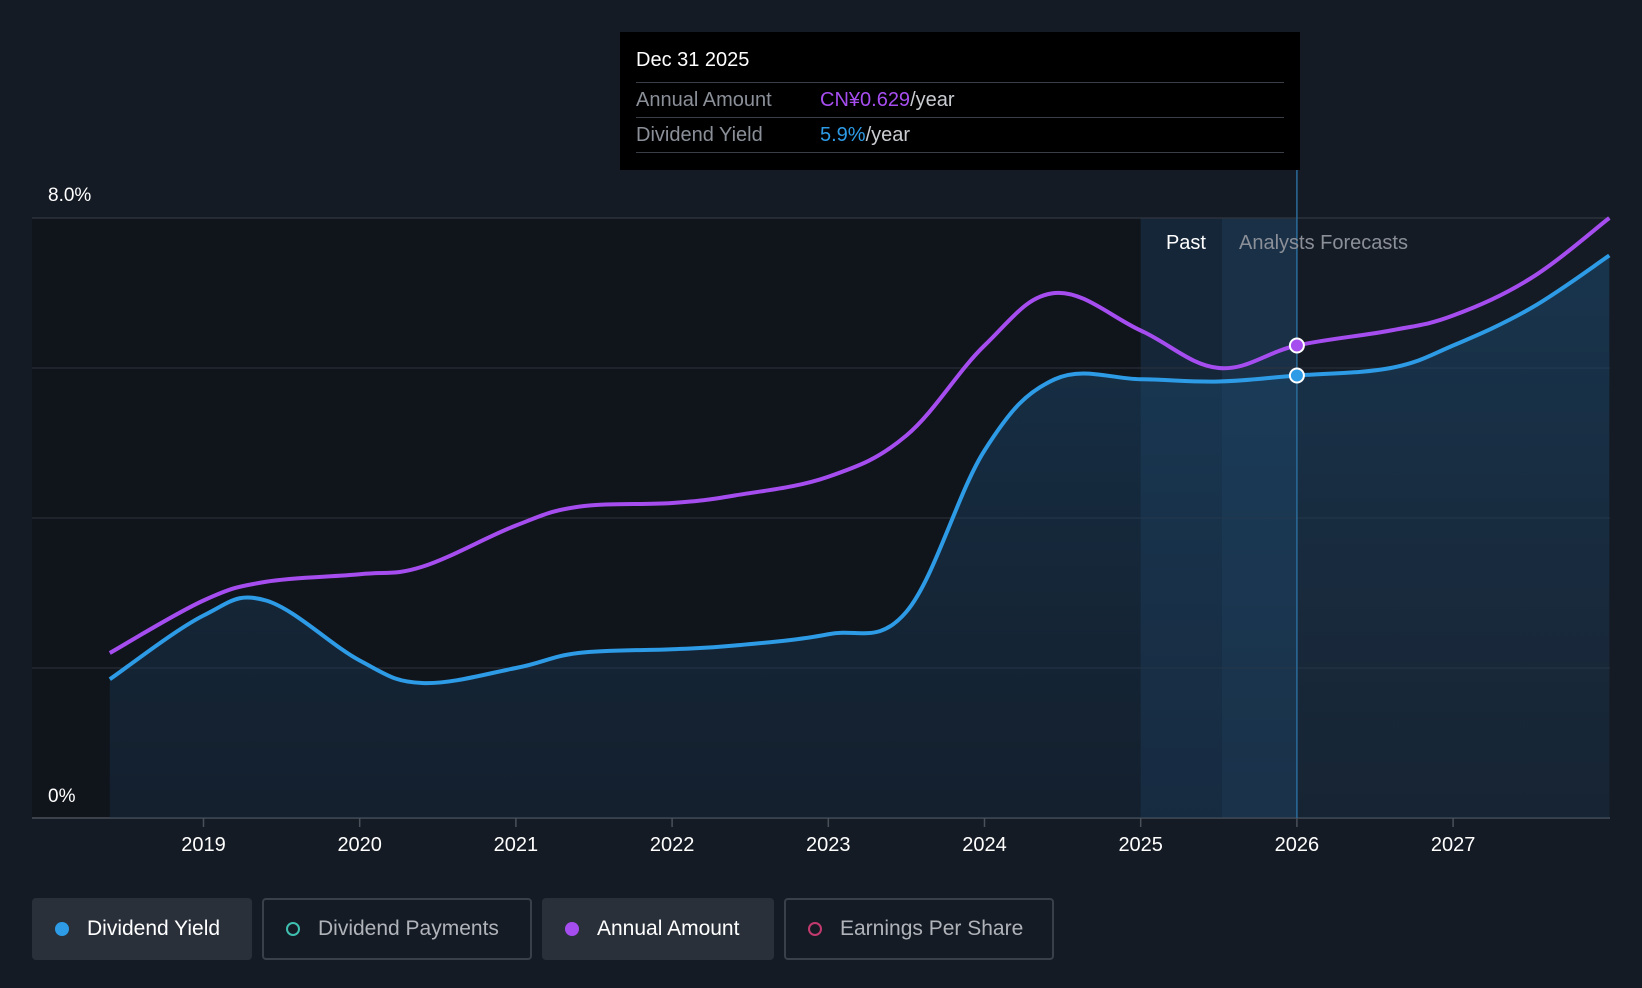  I want to click on x-tick-label: 2021, so click(516, 845).